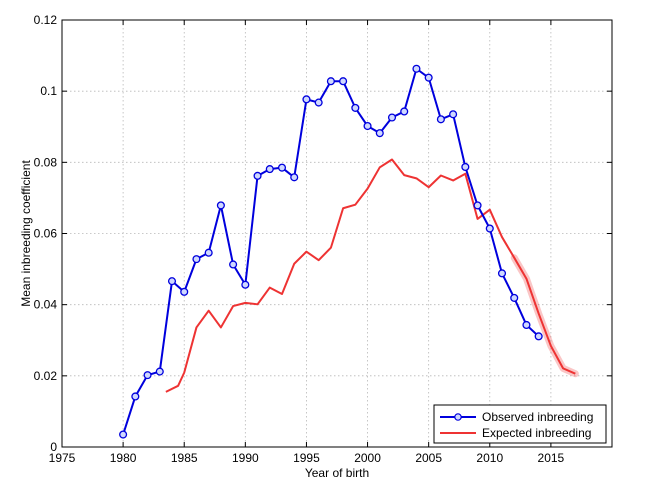  What do you see at coordinates (46, 234) in the screenshot?
I see `y-tick-label: 0.06` at bounding box center [46, 234].